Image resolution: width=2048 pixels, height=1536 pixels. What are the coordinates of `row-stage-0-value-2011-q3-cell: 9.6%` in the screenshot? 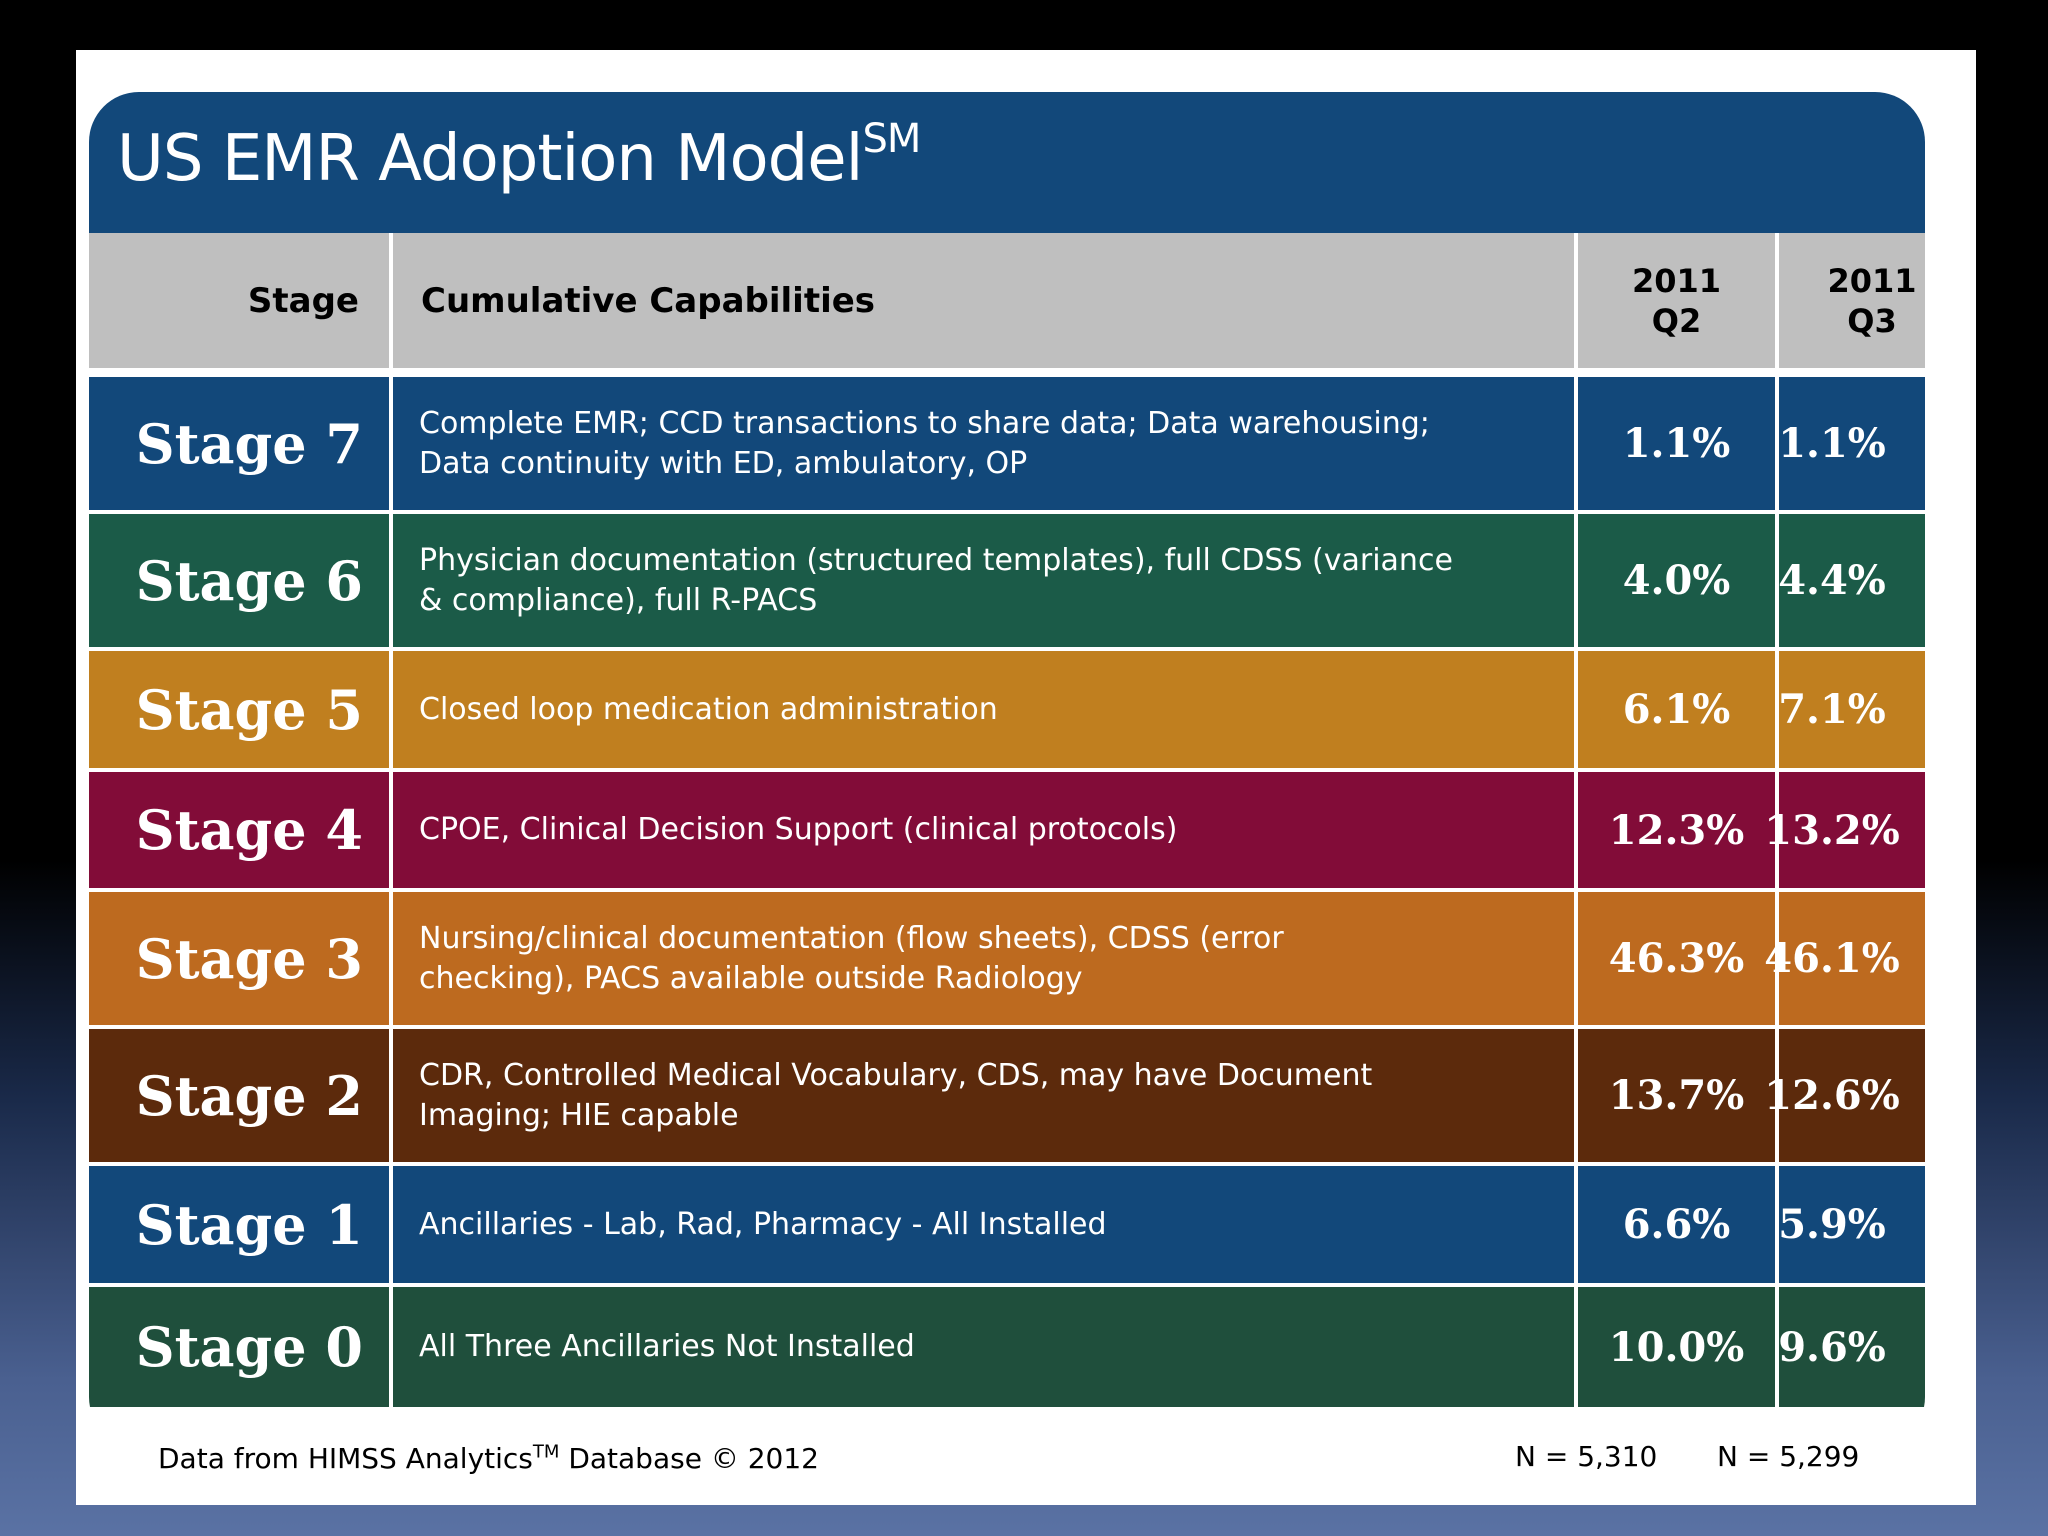 It's located at (1851, 1347).